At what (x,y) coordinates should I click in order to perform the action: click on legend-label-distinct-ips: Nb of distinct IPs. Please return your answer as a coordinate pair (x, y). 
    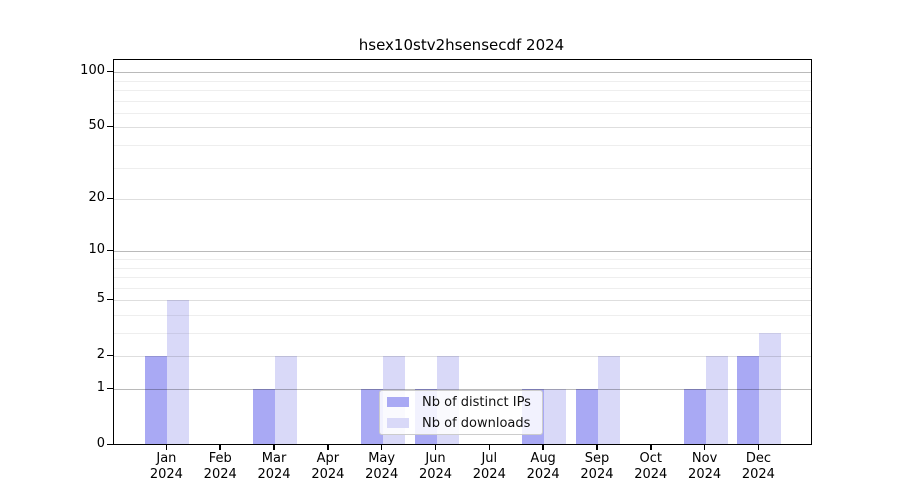
    Looking at the image, I should click on (476, 402).